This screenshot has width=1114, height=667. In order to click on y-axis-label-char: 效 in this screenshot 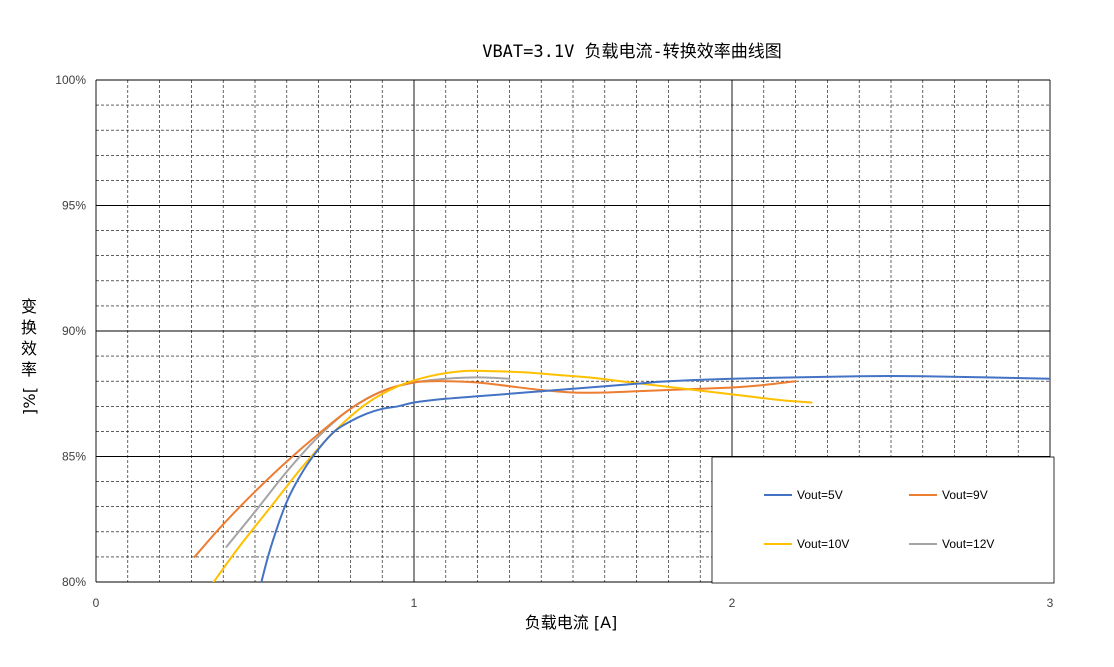, I will do `click(29, 348)`.